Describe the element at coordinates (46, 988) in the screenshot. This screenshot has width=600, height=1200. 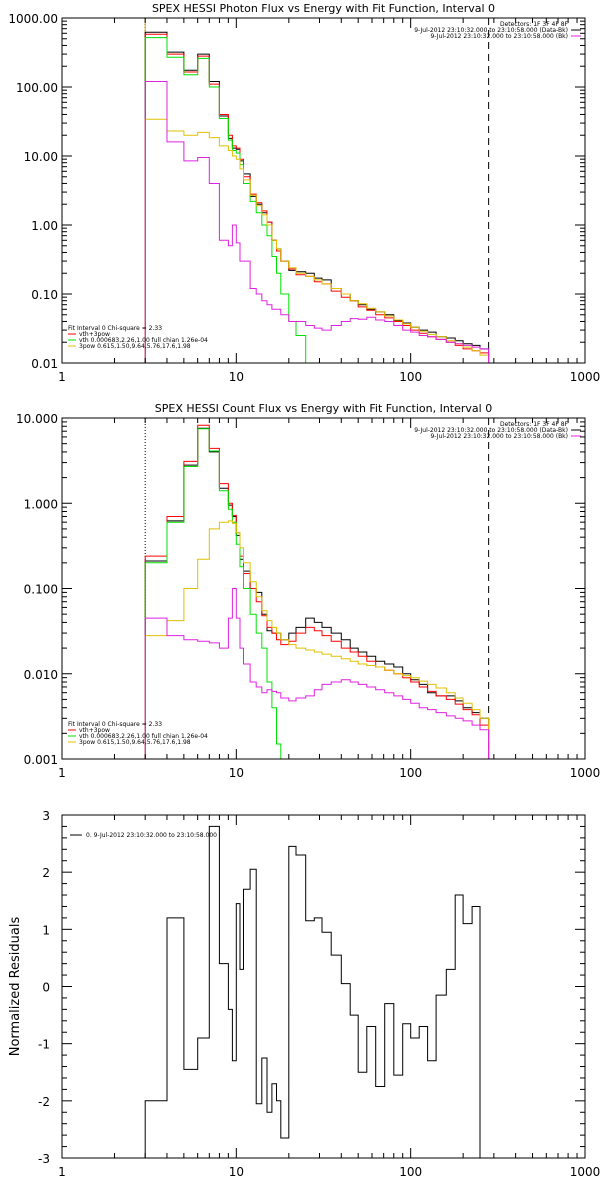
I see `y-tick-label: 0` at that location.